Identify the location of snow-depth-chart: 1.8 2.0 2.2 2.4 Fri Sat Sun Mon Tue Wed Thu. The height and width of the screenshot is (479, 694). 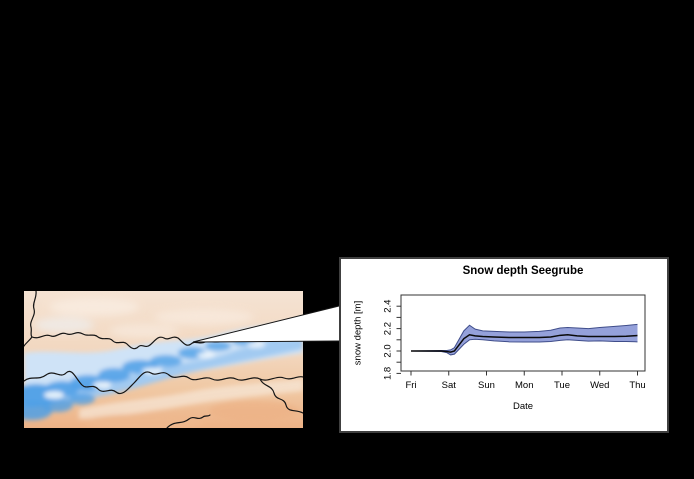
(514, 342).